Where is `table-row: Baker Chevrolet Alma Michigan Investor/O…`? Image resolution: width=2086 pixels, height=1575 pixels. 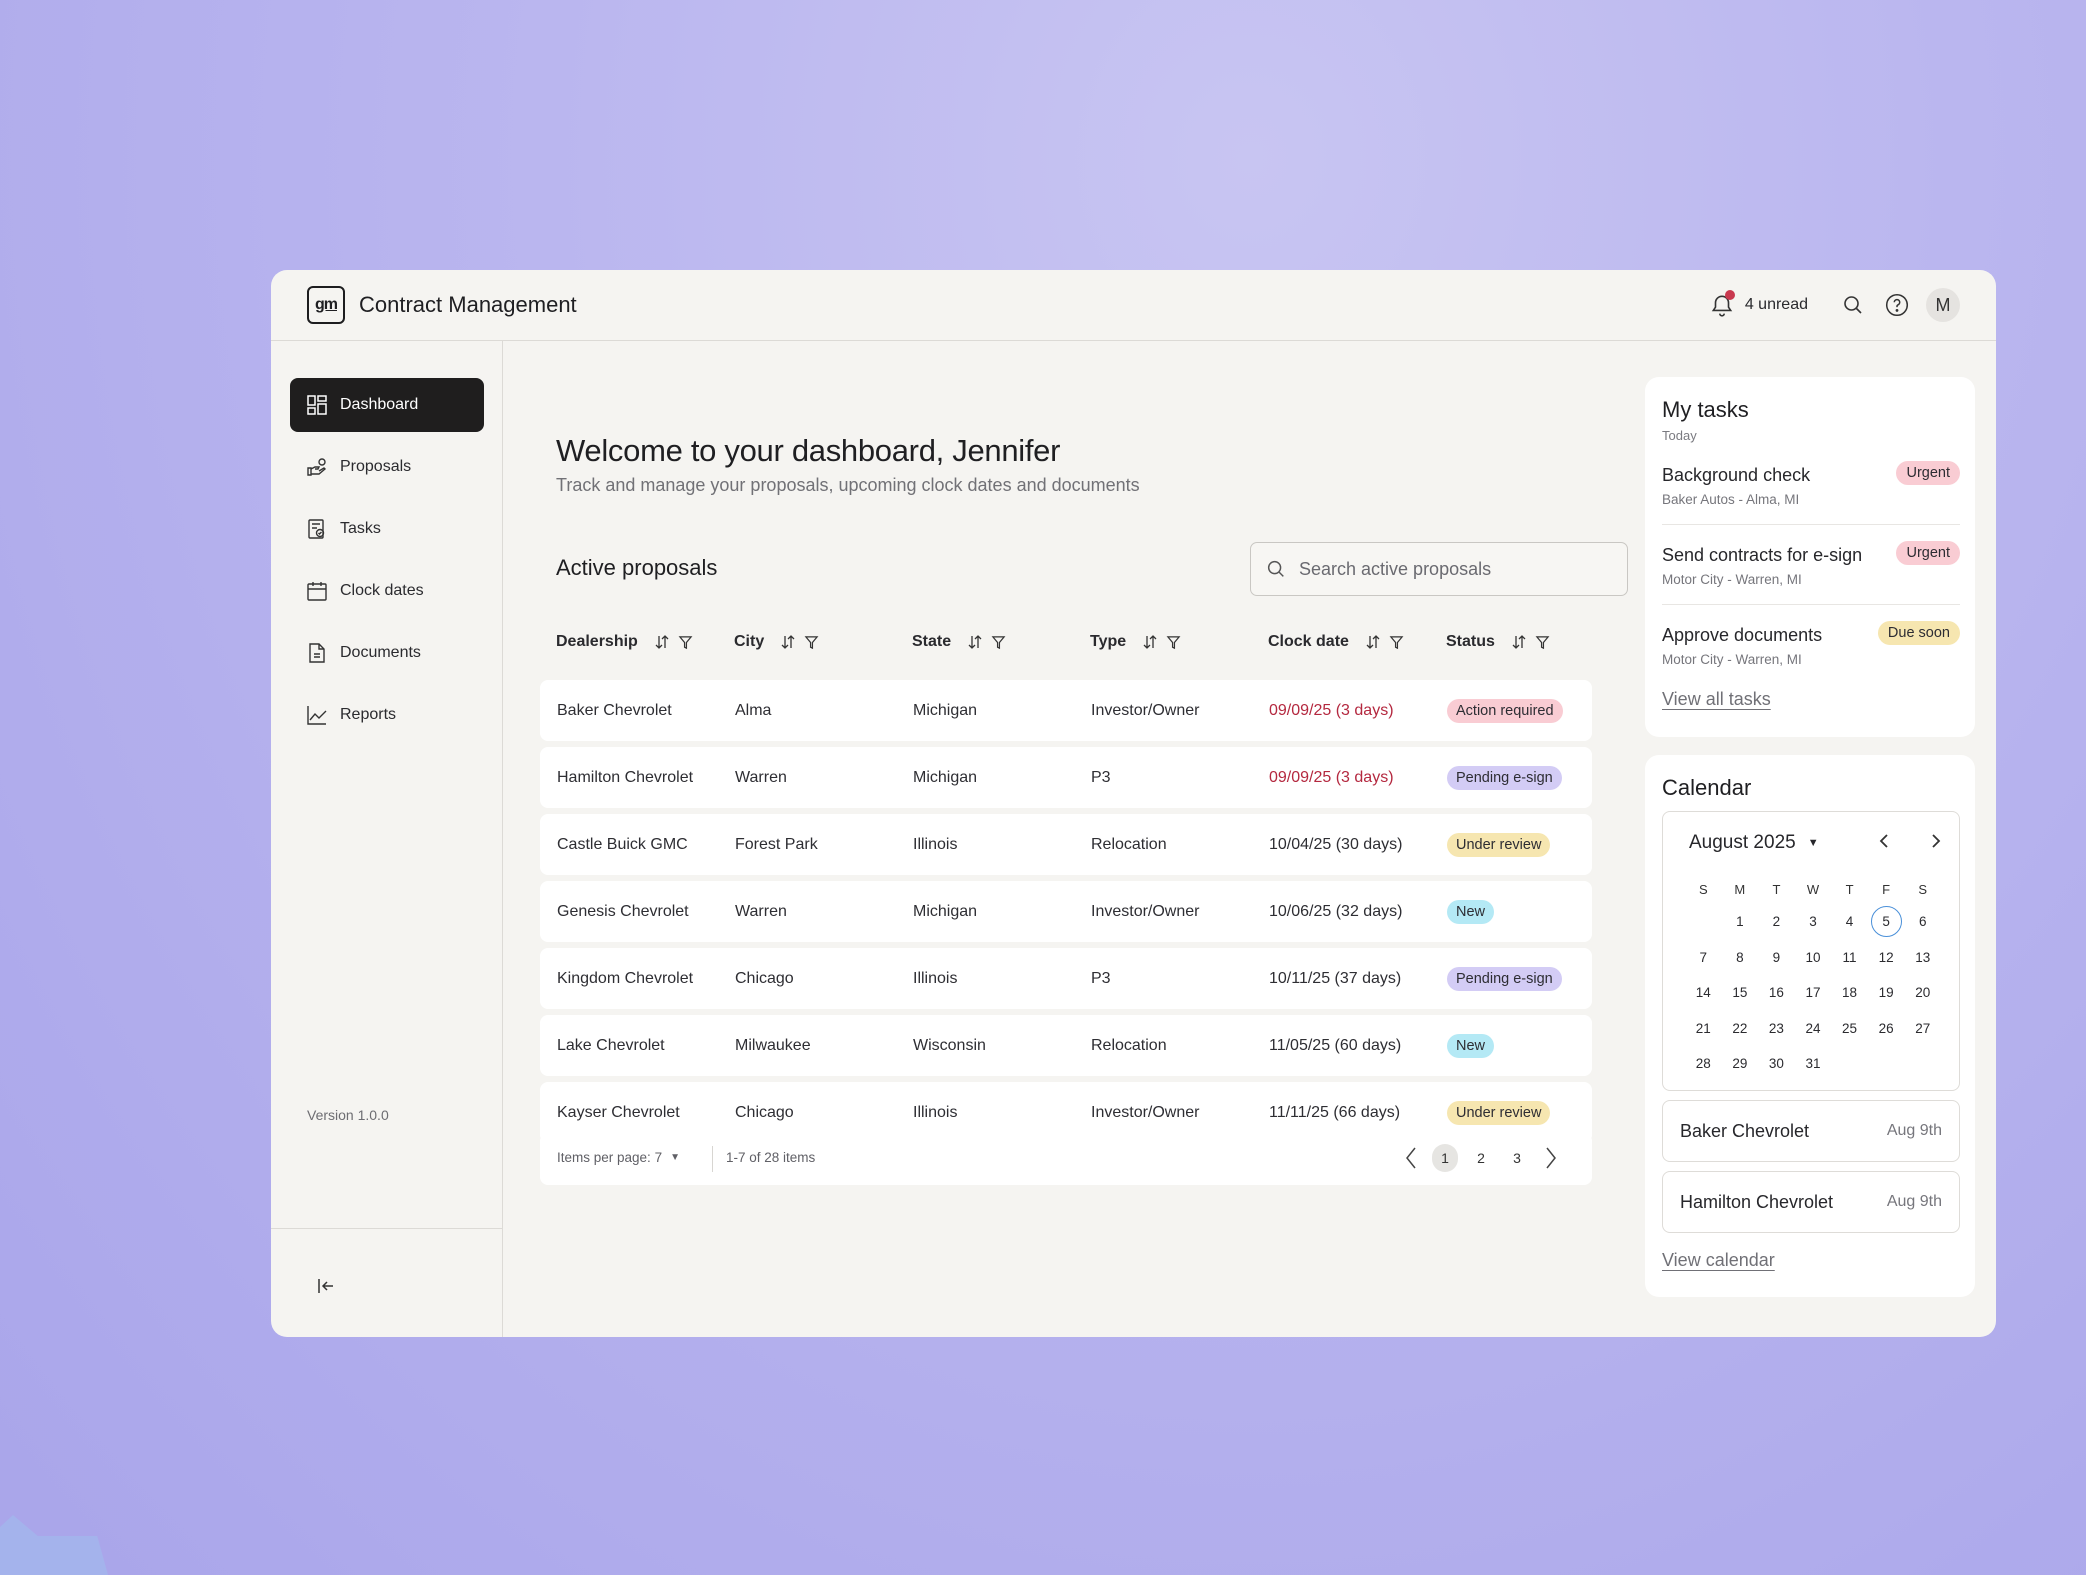
table-row: Baker Chevrolet Alma Michigan Investor/O… is located at coordinates (1066, 710).